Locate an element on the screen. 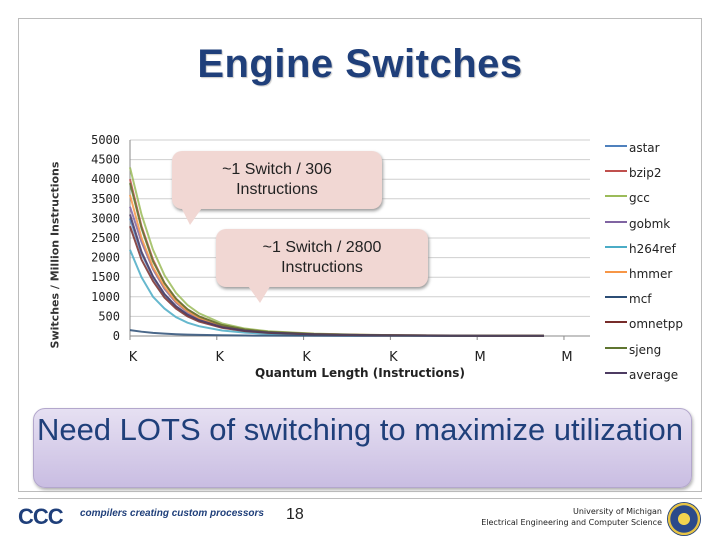 This screenshot has height=540, width=720. legend-label-gobmk: gobmk is located at coordinates (650, 223).